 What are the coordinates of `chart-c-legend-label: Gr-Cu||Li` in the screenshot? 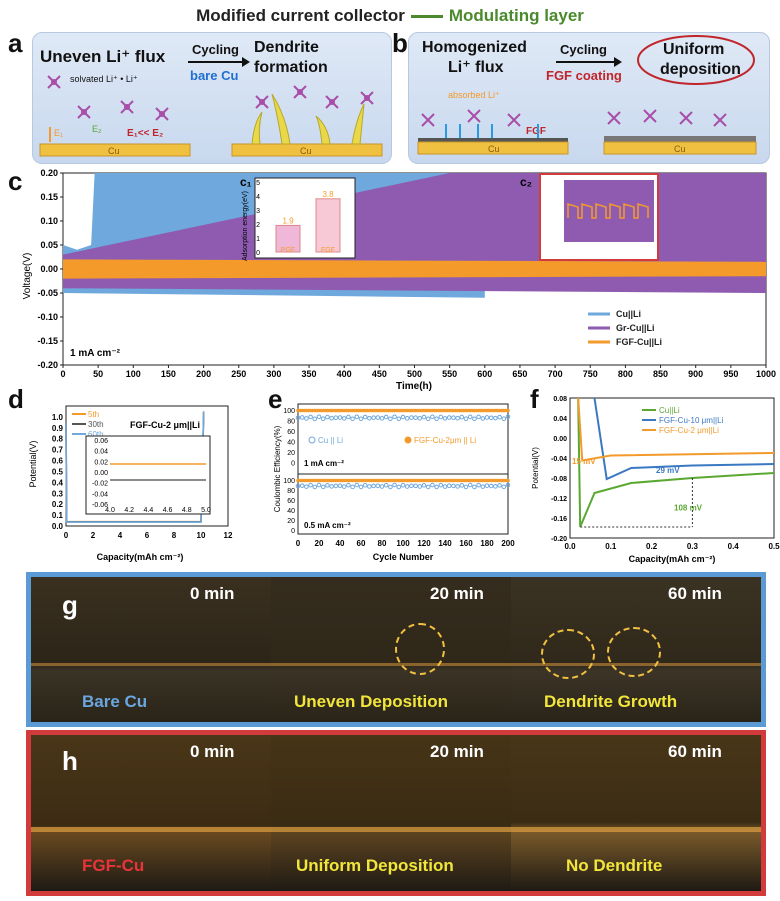 It's located at (635, 328).